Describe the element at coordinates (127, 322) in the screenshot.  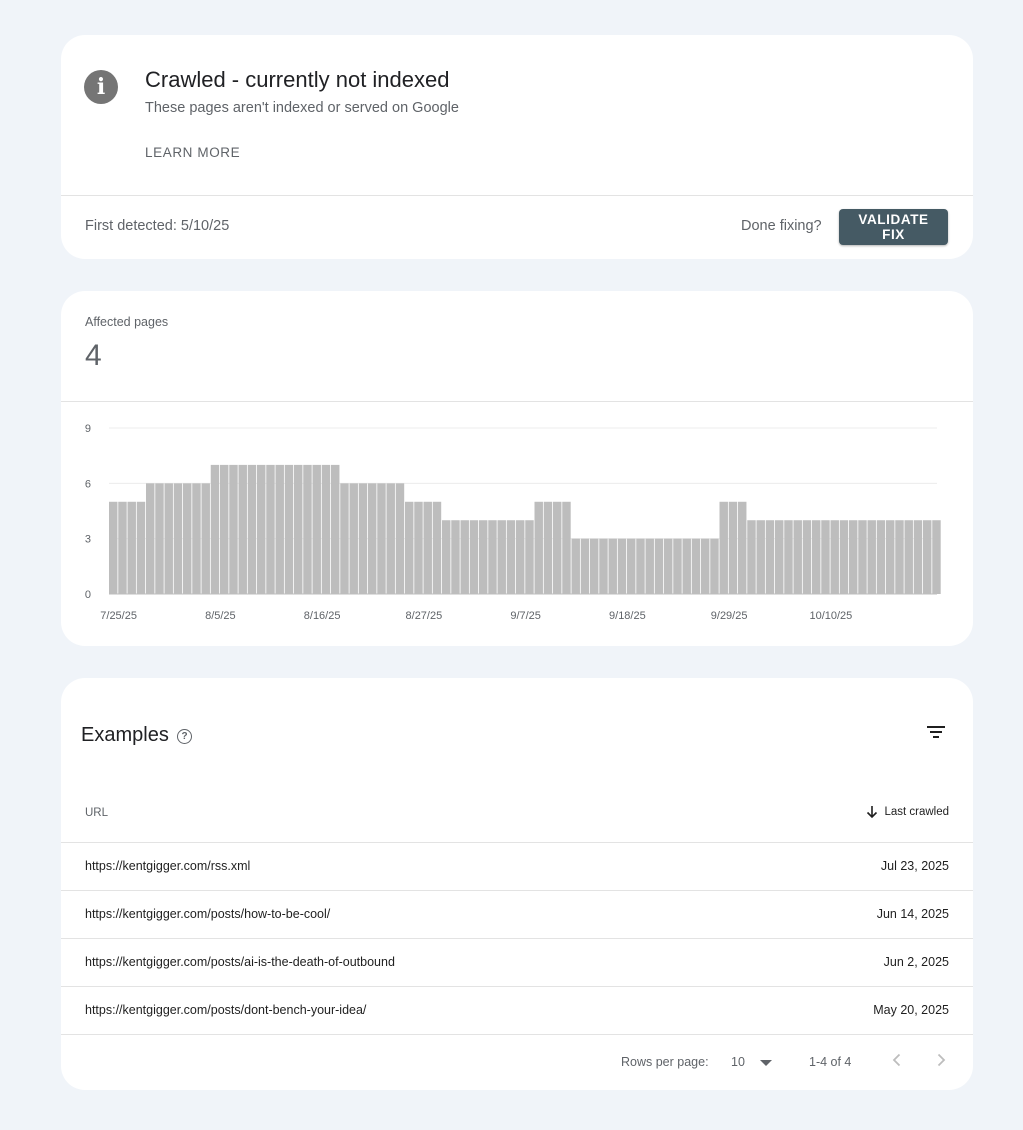
I see `affected-pages-label: Affected pages` at that location.